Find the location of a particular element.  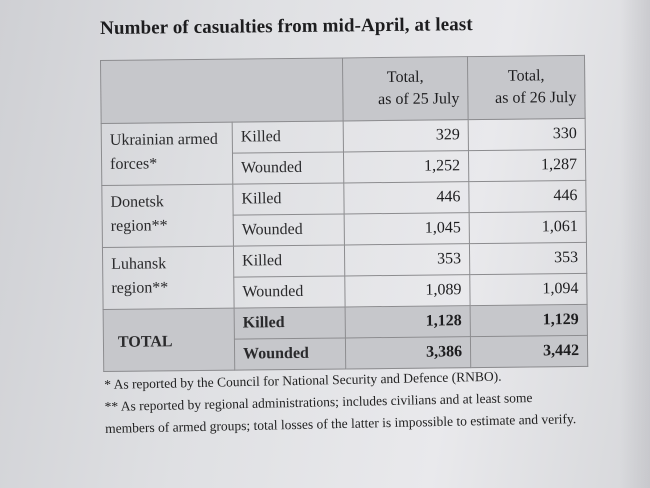

total-row: TOTAL Killed 1,128 1,129 is located at coordinates (345, 338).